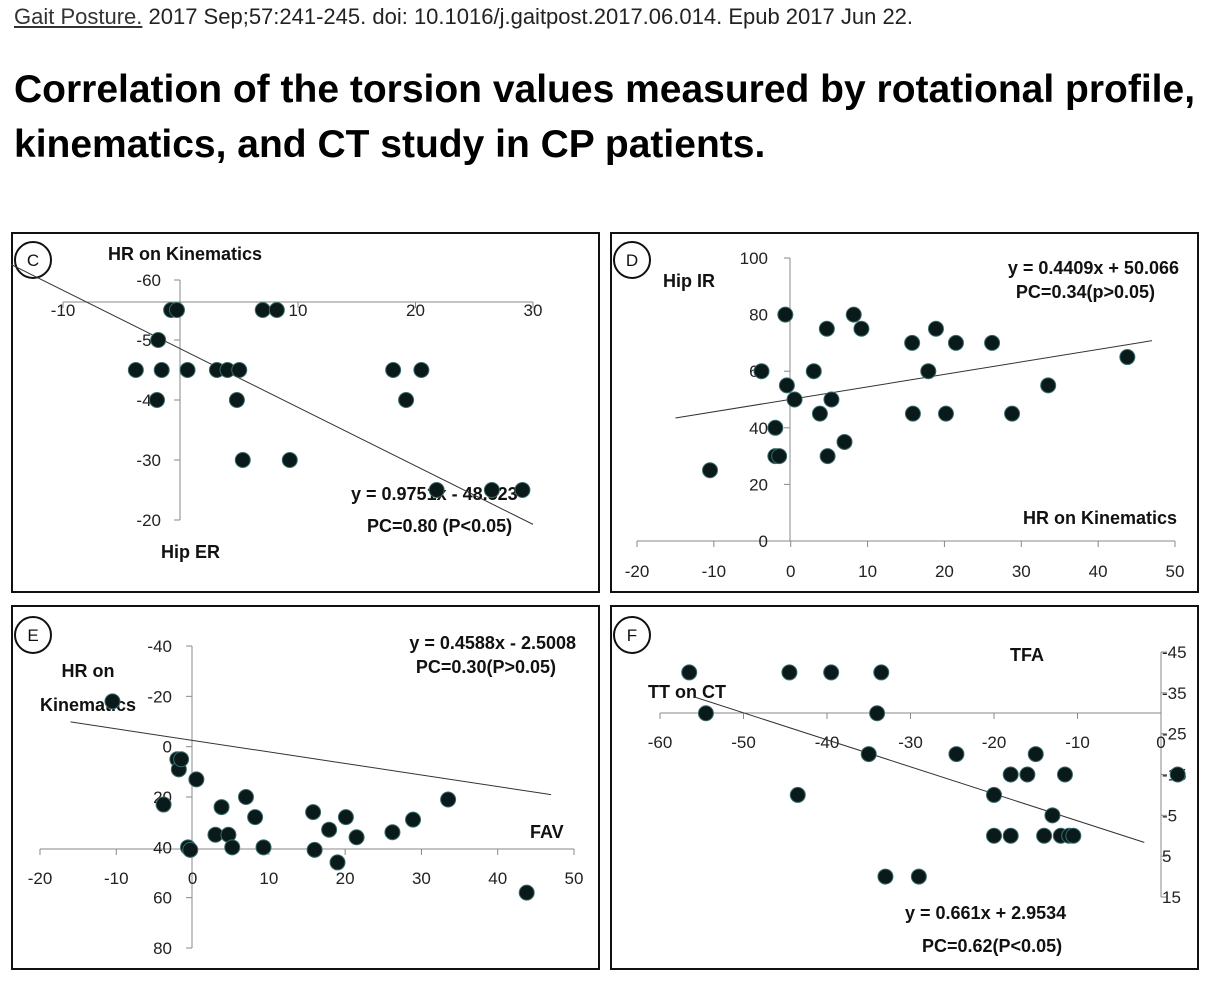  Describe the element at coordinates (743, 742) in the screenshot. I see `x-tick-label: -50` at that location.